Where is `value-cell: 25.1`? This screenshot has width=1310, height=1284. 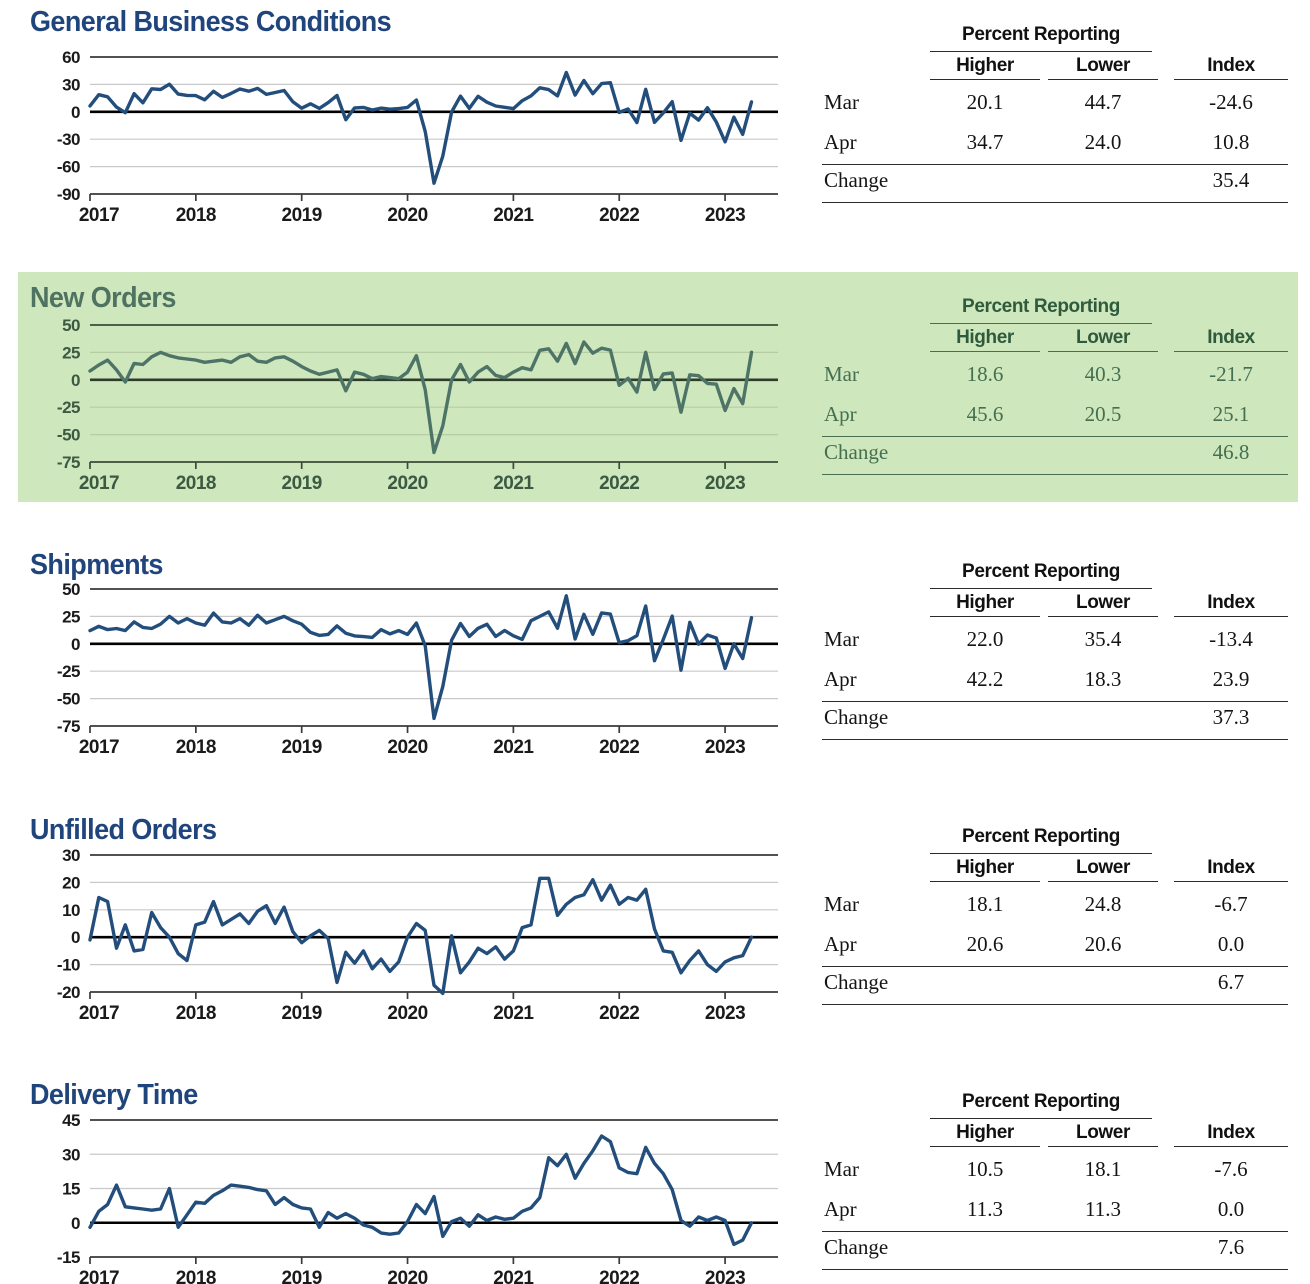 value-cell: 25.1 is located at coordinates (1231, 414).